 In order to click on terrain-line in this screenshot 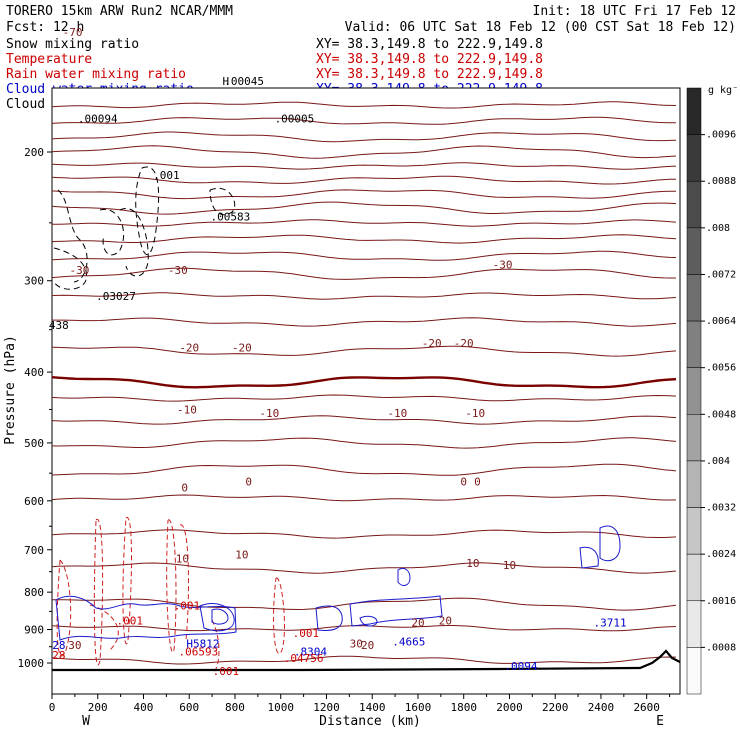, I will do `click(366, 660)`.